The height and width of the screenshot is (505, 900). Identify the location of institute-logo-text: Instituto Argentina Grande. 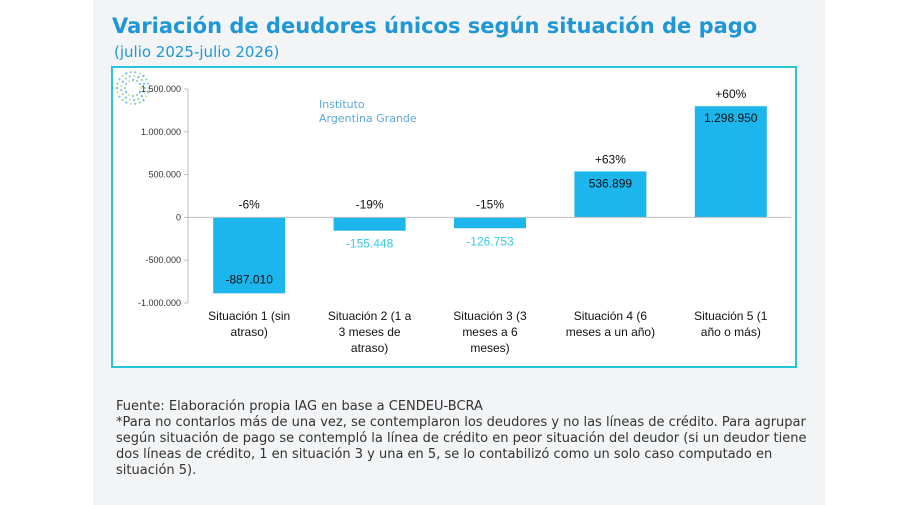
(368, 112).